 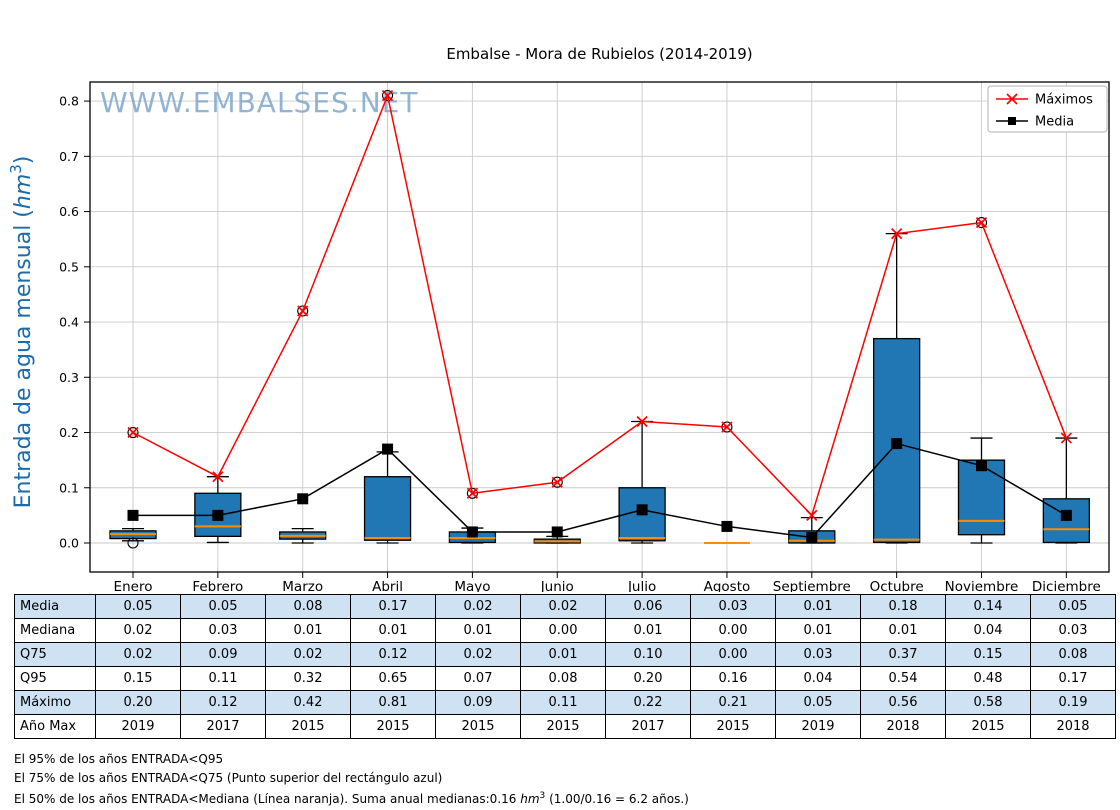 What do you see at coordinates (387, 585) in the screenshot?
I see `x-tick-label: Abril` at bounding box center [387, 585].